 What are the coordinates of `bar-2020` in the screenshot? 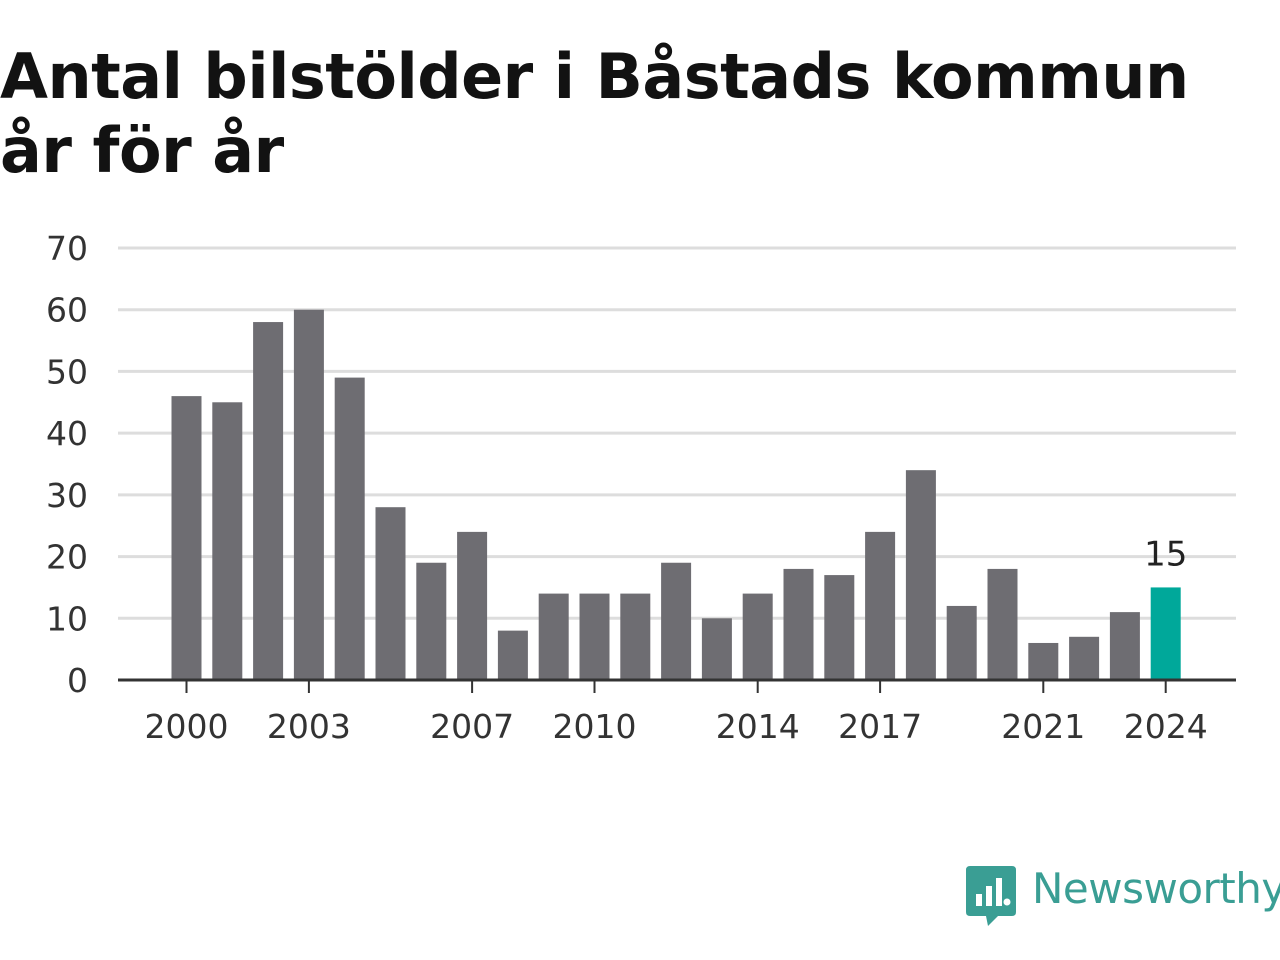 It's located at (1002, 624).